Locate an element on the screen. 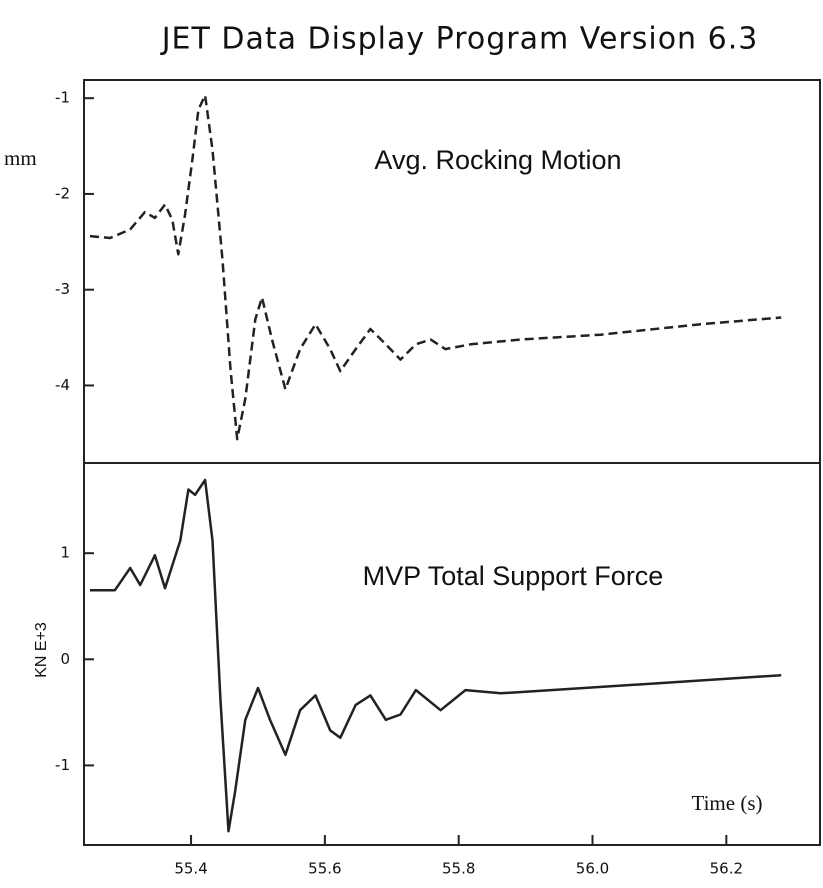 The image size is (823, 888). y-axis-label: mm is located at coordinates (20, 158).